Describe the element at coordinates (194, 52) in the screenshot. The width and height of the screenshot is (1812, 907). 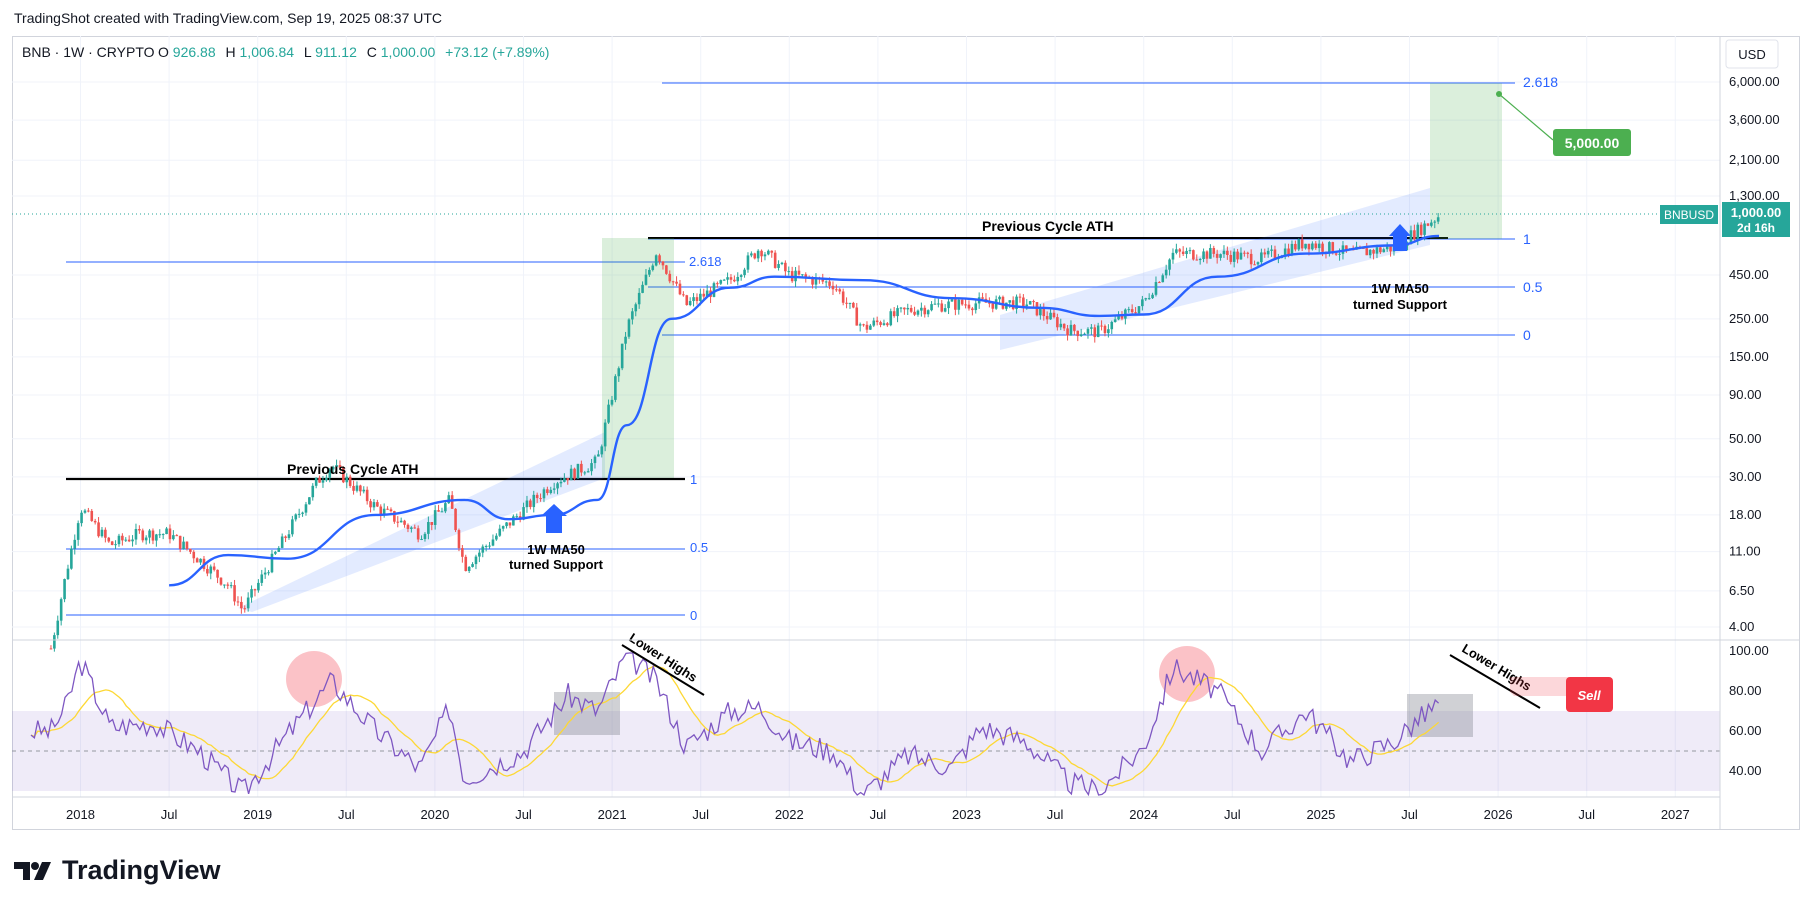
I see `open-value: 926.88` at that location.